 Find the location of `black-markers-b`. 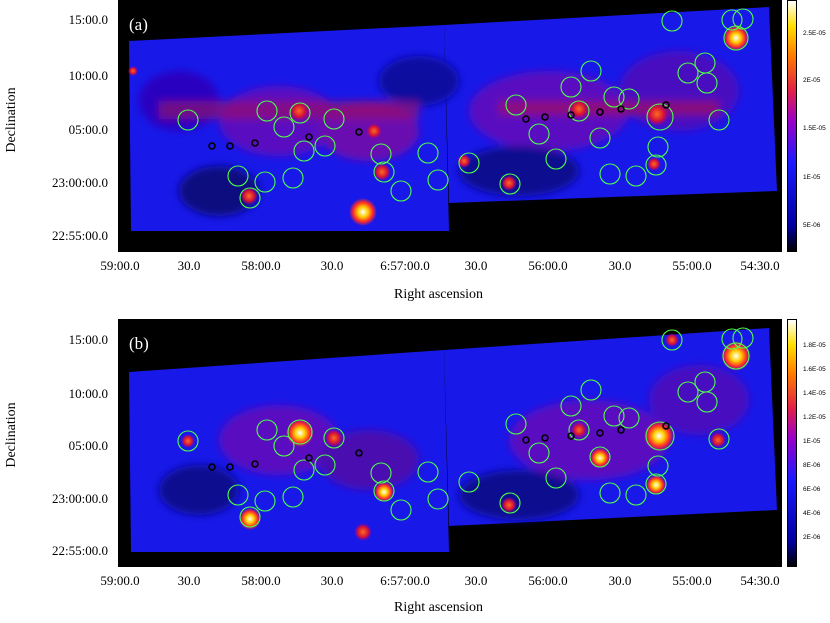

black-markers-b is located at coordinates (439, 446).